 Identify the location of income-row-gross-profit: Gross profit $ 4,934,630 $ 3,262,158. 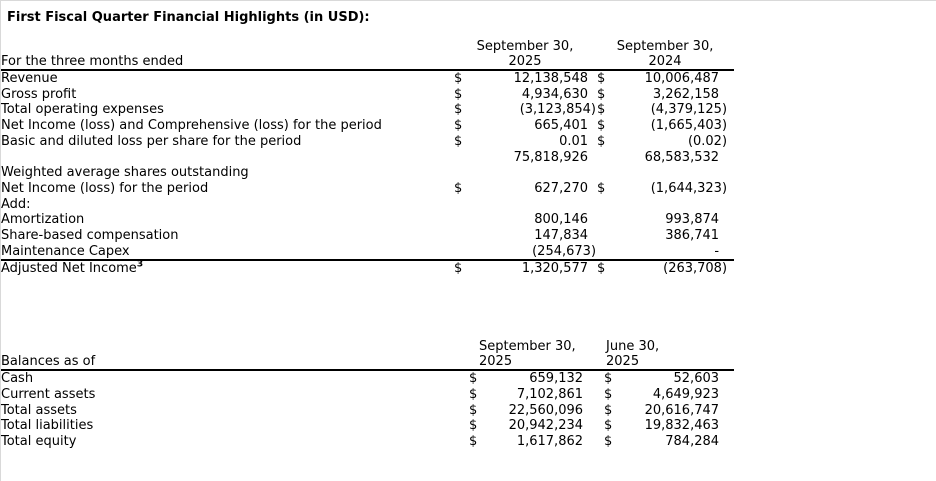
(367, 95).